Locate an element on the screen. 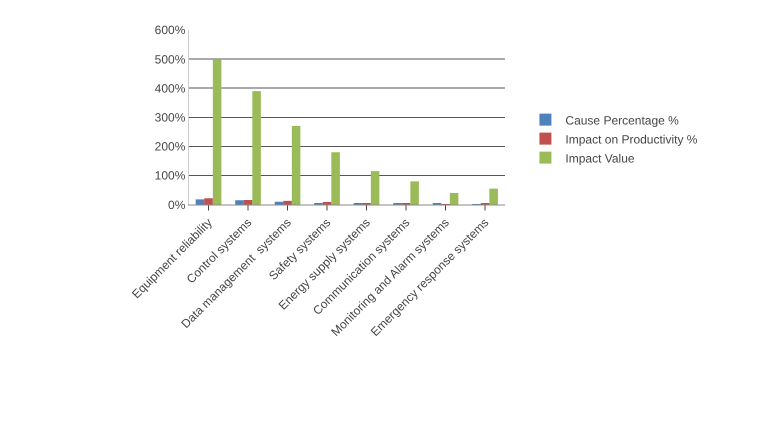  y-tick-label: 400% is located at coordinates (170, 88).